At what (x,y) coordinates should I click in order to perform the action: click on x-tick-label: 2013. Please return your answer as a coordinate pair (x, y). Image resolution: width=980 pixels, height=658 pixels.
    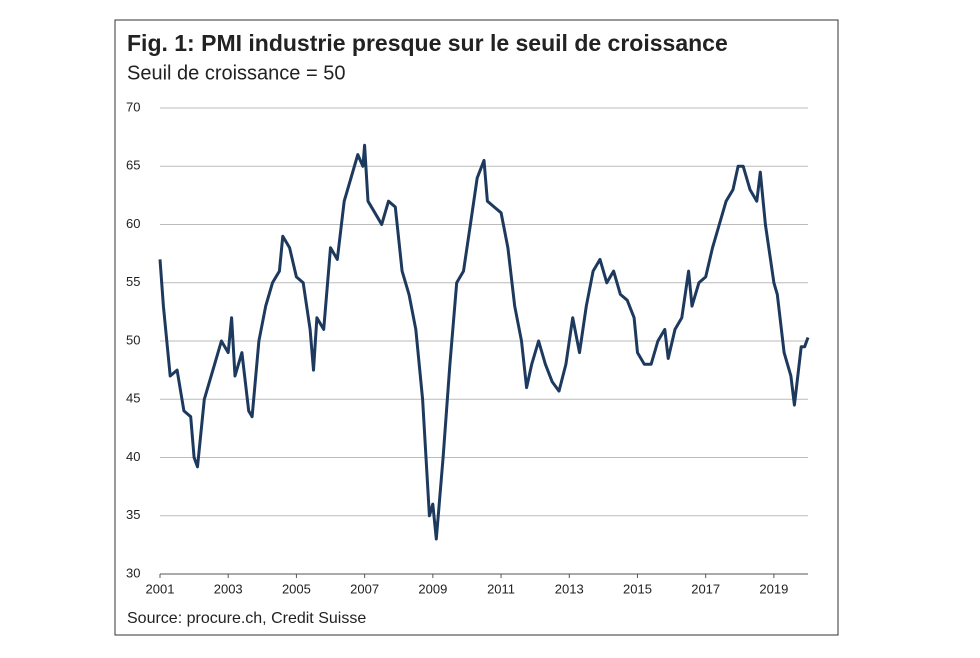
    Looking at the image, I should click on (569, 588).